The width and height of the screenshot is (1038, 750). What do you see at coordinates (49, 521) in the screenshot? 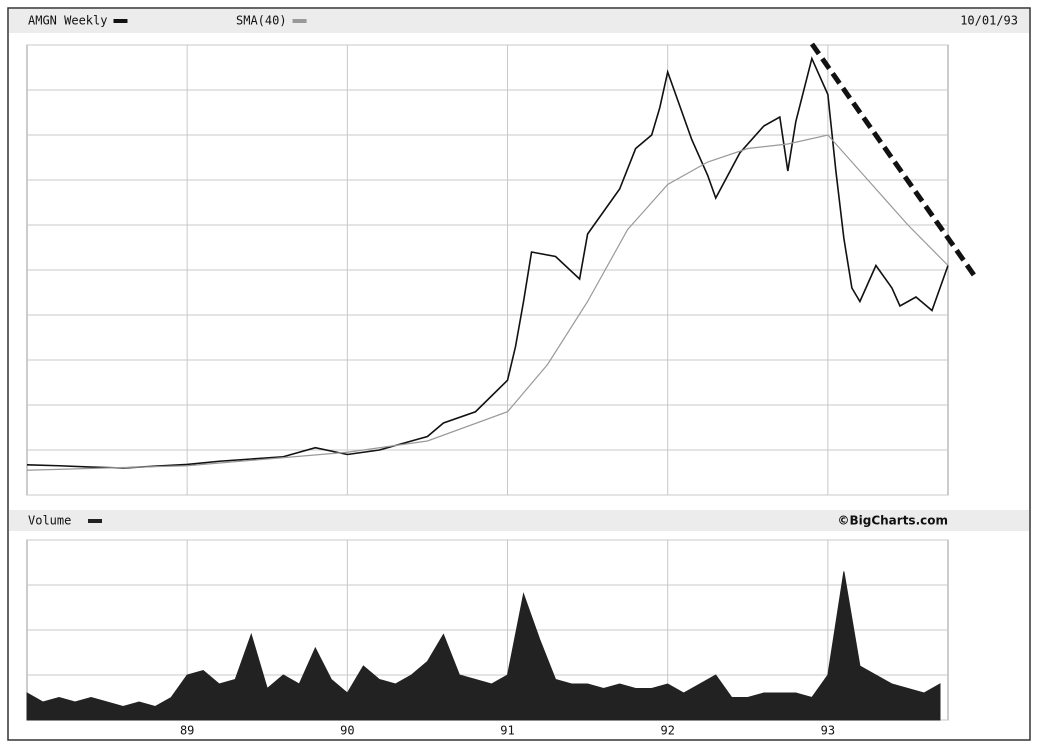
I see `volume-title: Volume` at bounding box center [49, 521].